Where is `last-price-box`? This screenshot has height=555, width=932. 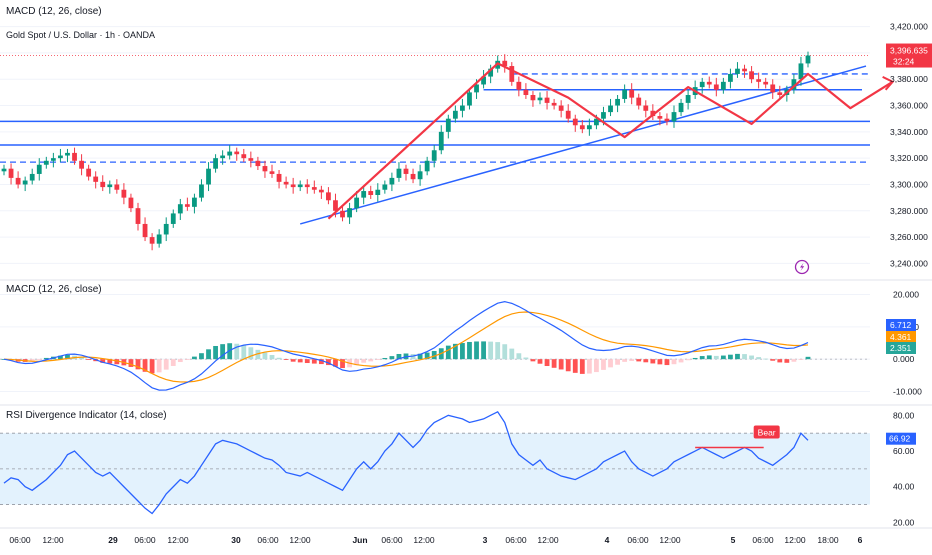 last-price-box is located at coordinates (909, 55).